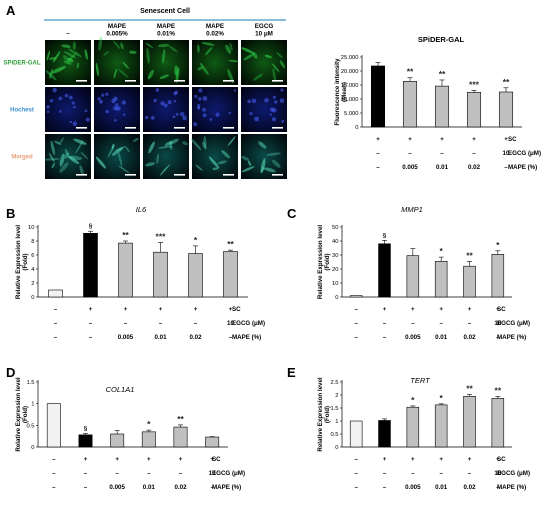 The image size is (550, 517). I want to click on panel-a-letter: A, so click(11, 10).